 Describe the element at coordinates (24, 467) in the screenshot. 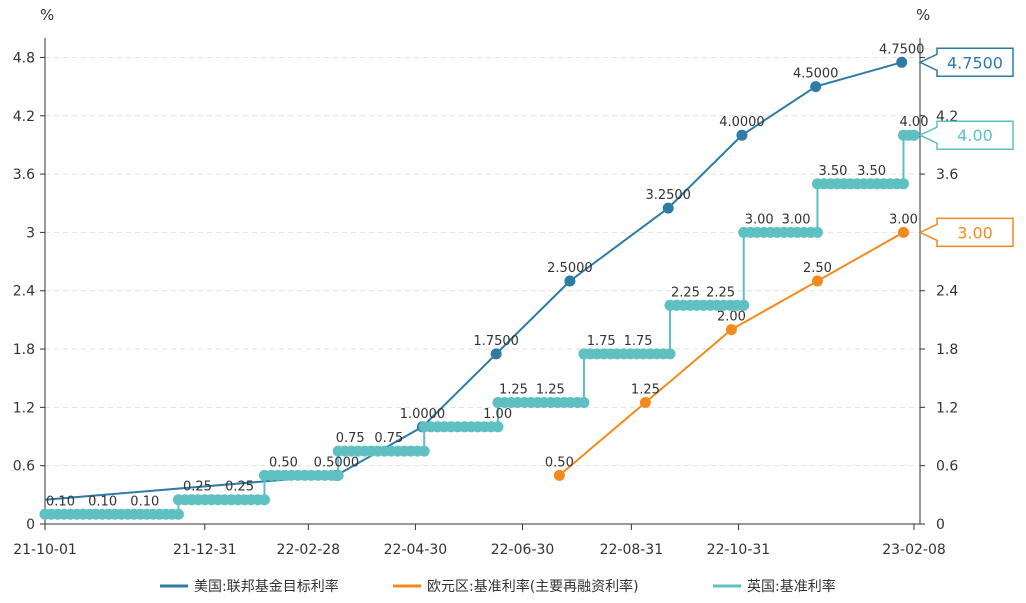

I see `y-tick-label-left: 0.6` at that location.